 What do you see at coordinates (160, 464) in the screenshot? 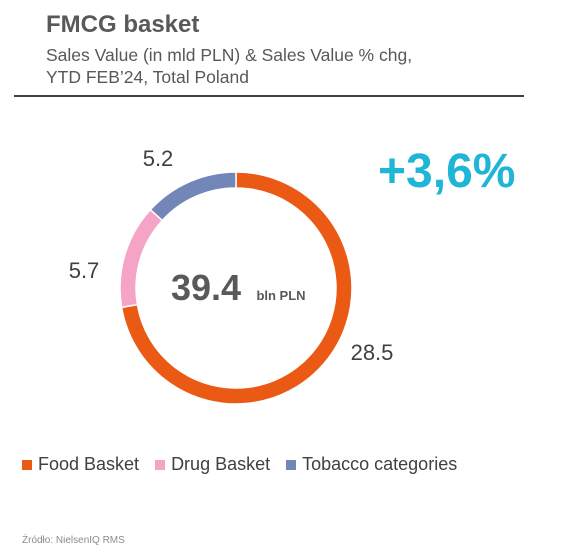
I see `legend-swatch-drug` at bounding box center [160, 464].